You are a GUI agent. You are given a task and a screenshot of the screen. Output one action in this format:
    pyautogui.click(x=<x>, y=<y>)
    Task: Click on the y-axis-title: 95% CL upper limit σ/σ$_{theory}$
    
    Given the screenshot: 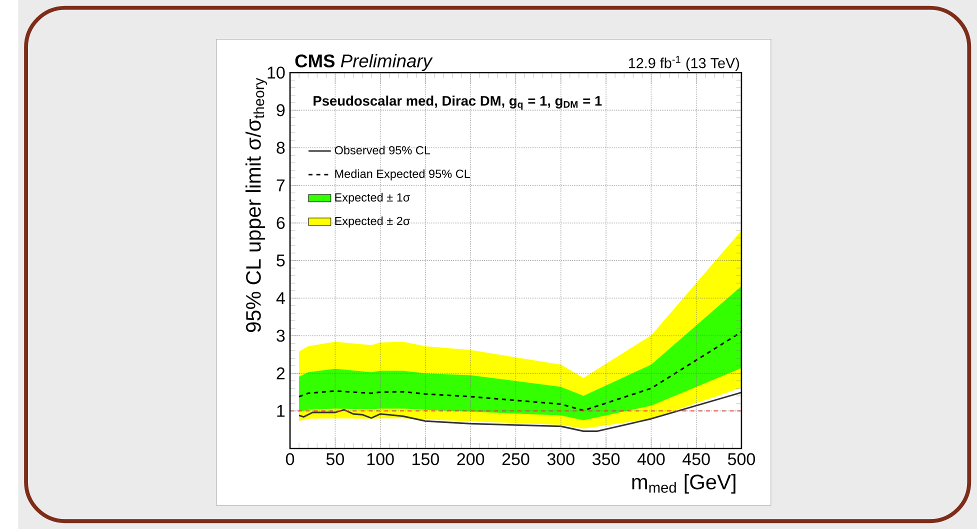 What is the action you would take?
    pyautogui.click(x=256, y=205)
    